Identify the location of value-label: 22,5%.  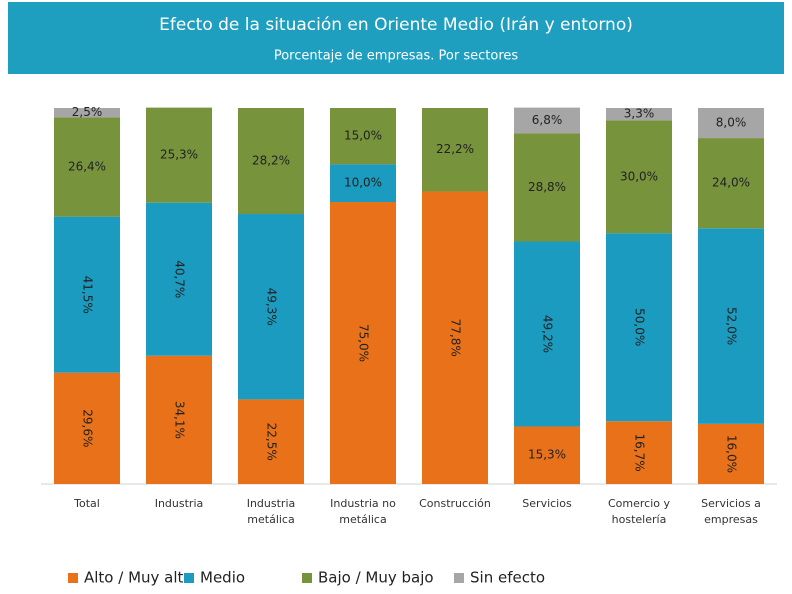
(272, 442).